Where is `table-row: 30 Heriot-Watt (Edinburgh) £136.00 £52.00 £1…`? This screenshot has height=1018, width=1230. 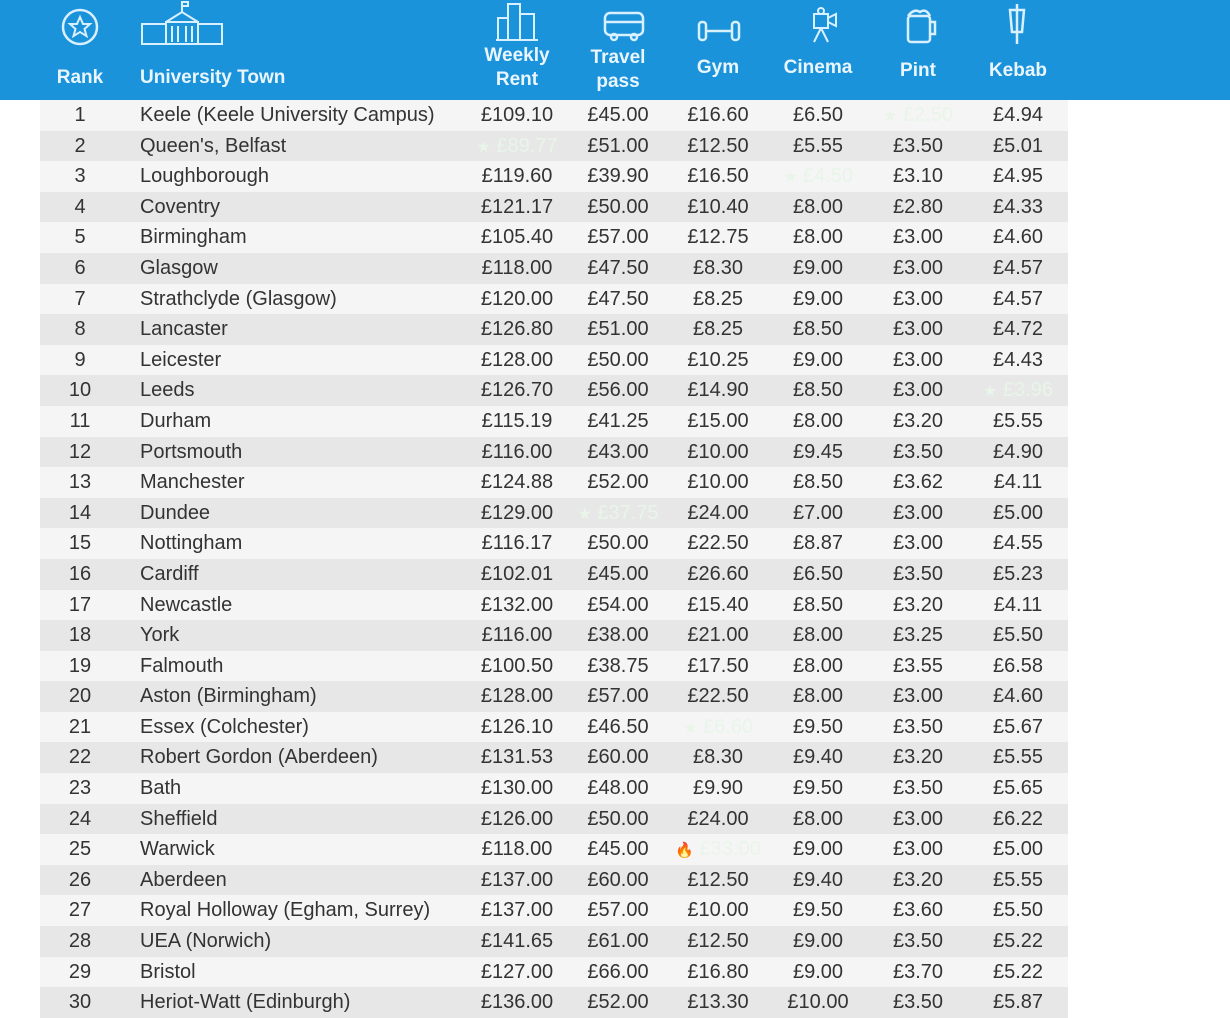
table-row: 30 Heriot-Watt (Edinburgh) £136.00 £52.00 £1… is located at coordinates (554, 1002).